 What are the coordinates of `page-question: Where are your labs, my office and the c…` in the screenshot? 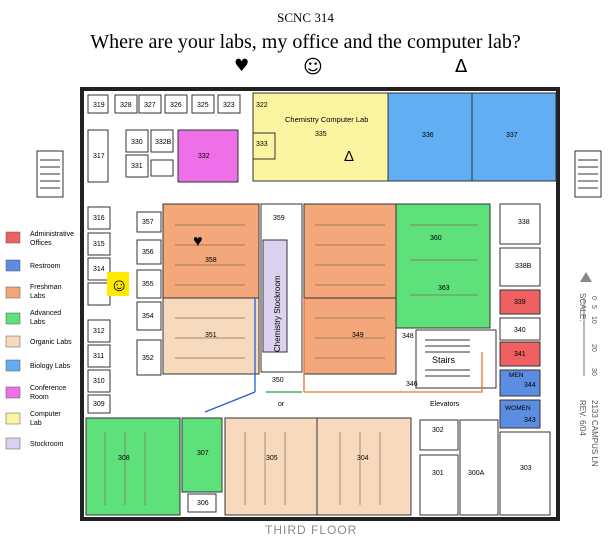 It's located at (305, 42).